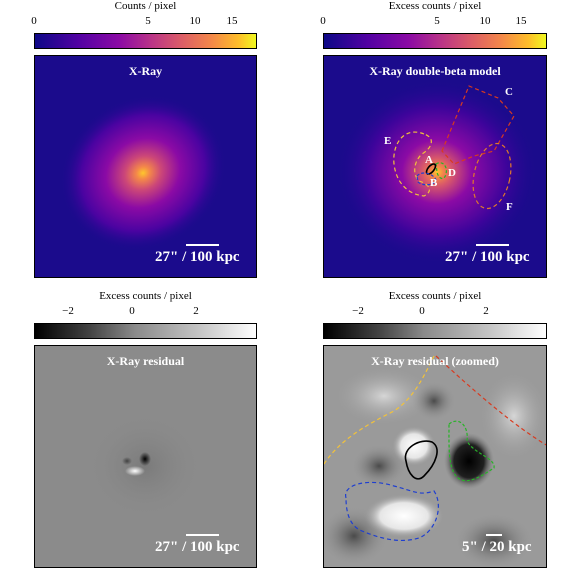  Describe the element at coordinates (145, 166) in the screenshot. I see `xray-image: X-Ray 27" / 100 kpc` at that location.